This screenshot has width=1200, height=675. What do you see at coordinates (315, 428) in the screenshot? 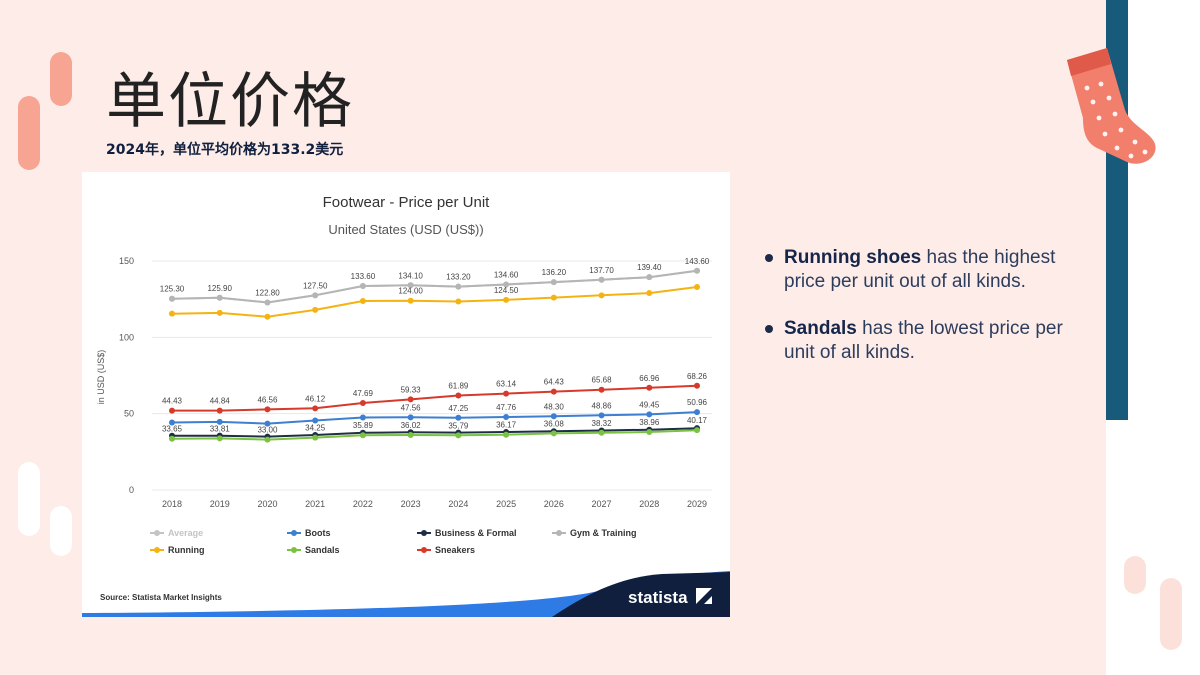
I see `data-label: 34.25` at bounding box center [315, 428].